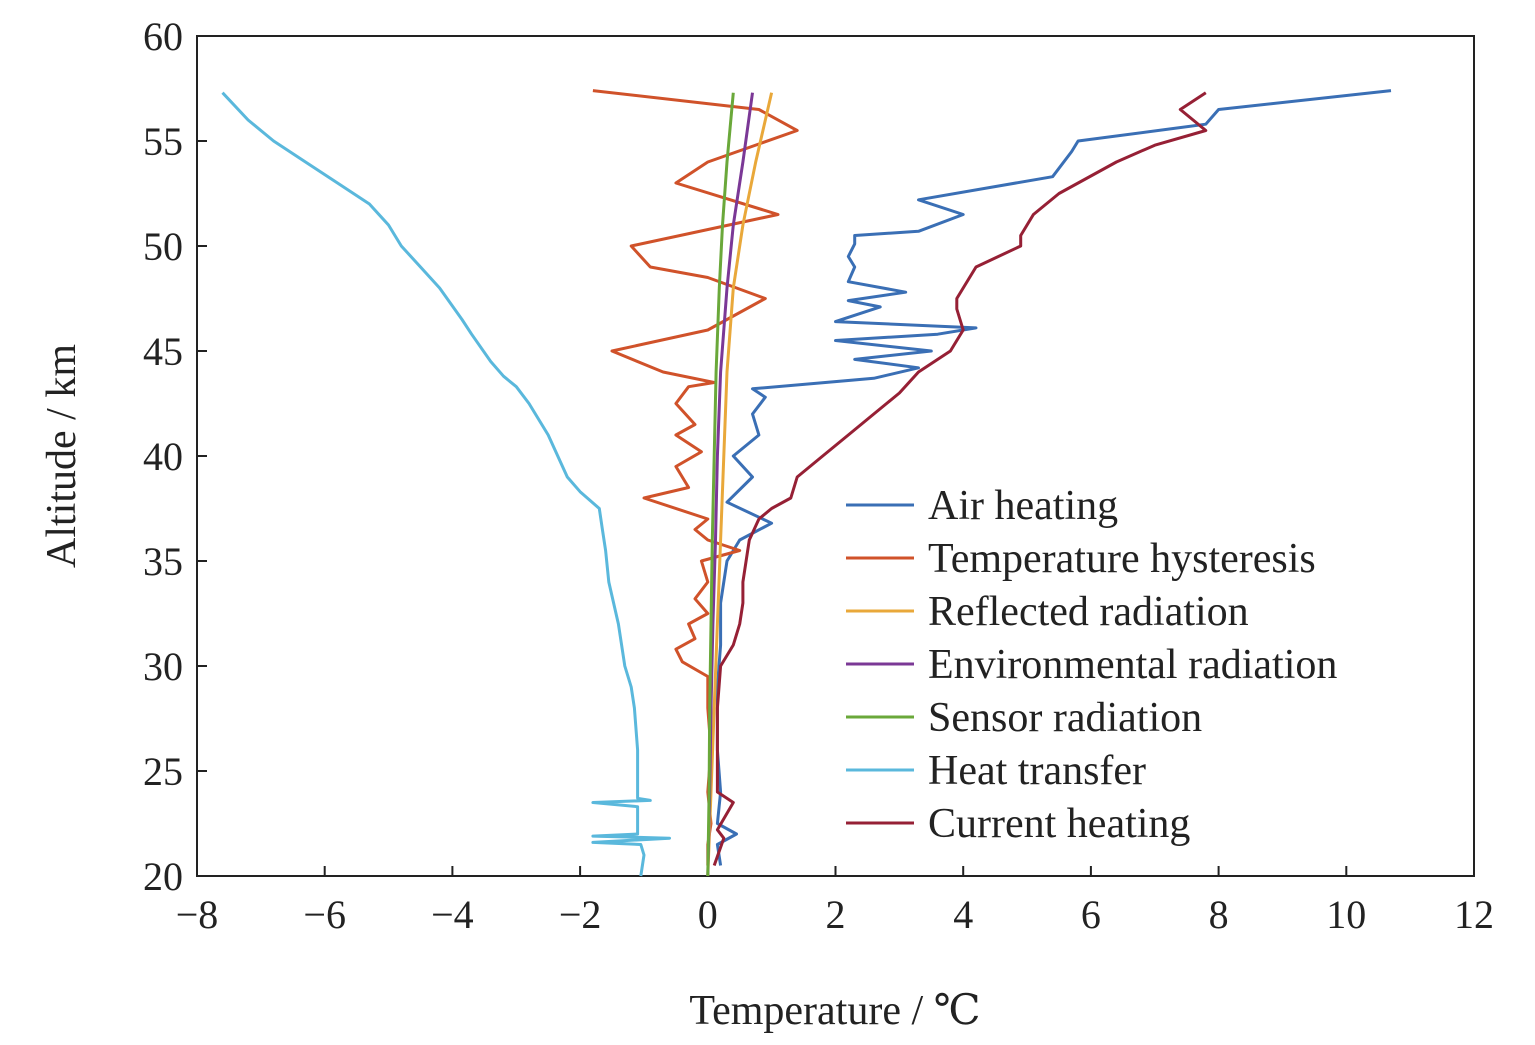  Describe the element at coordinates (163, 351) in the screenshot. I see `y-tick-label: 45` at that location.